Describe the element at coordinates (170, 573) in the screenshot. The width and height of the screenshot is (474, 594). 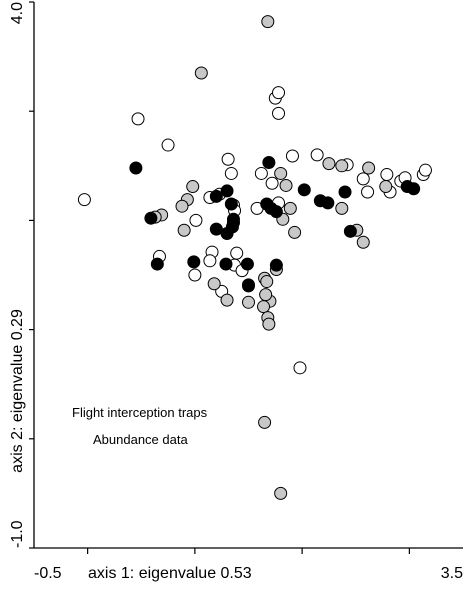
I see `x-axis-title: axis 1: eigenvalue 0.53` at that location.